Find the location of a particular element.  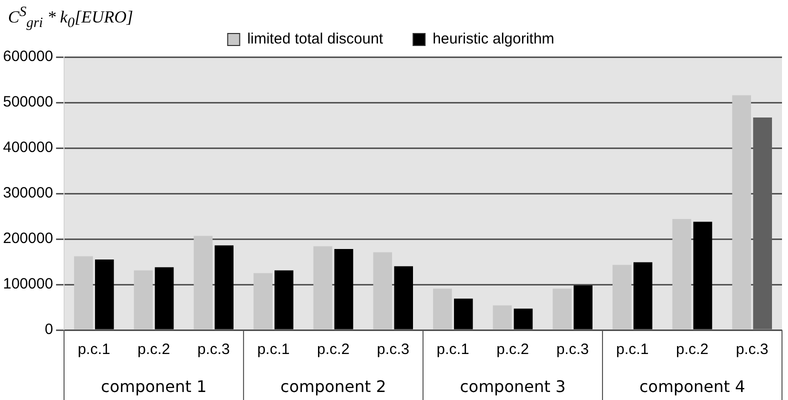

y-tick-label: 600000 is located at coordinates (28, 57).